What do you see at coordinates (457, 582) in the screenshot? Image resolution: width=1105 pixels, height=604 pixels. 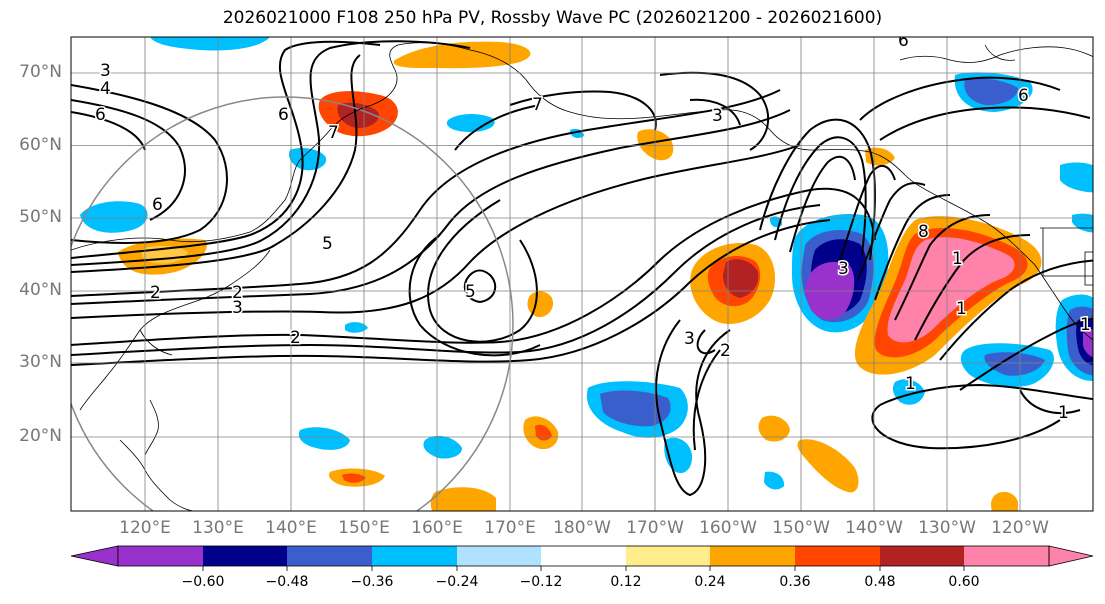 I see `colorbar-tick-label: −0.24` at bounding box center [457, 582].